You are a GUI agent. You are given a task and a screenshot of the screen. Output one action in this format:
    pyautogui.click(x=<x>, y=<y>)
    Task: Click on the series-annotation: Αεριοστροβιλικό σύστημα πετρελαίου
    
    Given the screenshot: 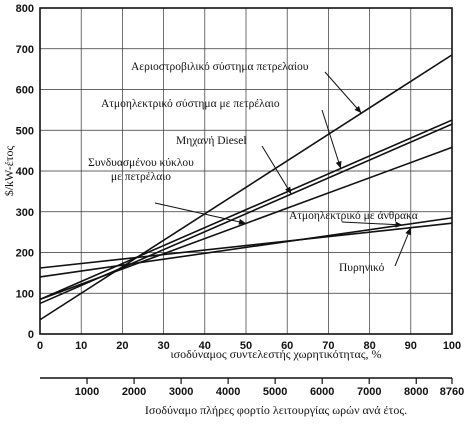 What is the action you would take?
    pyautogui.click(x=220, y=67)
    